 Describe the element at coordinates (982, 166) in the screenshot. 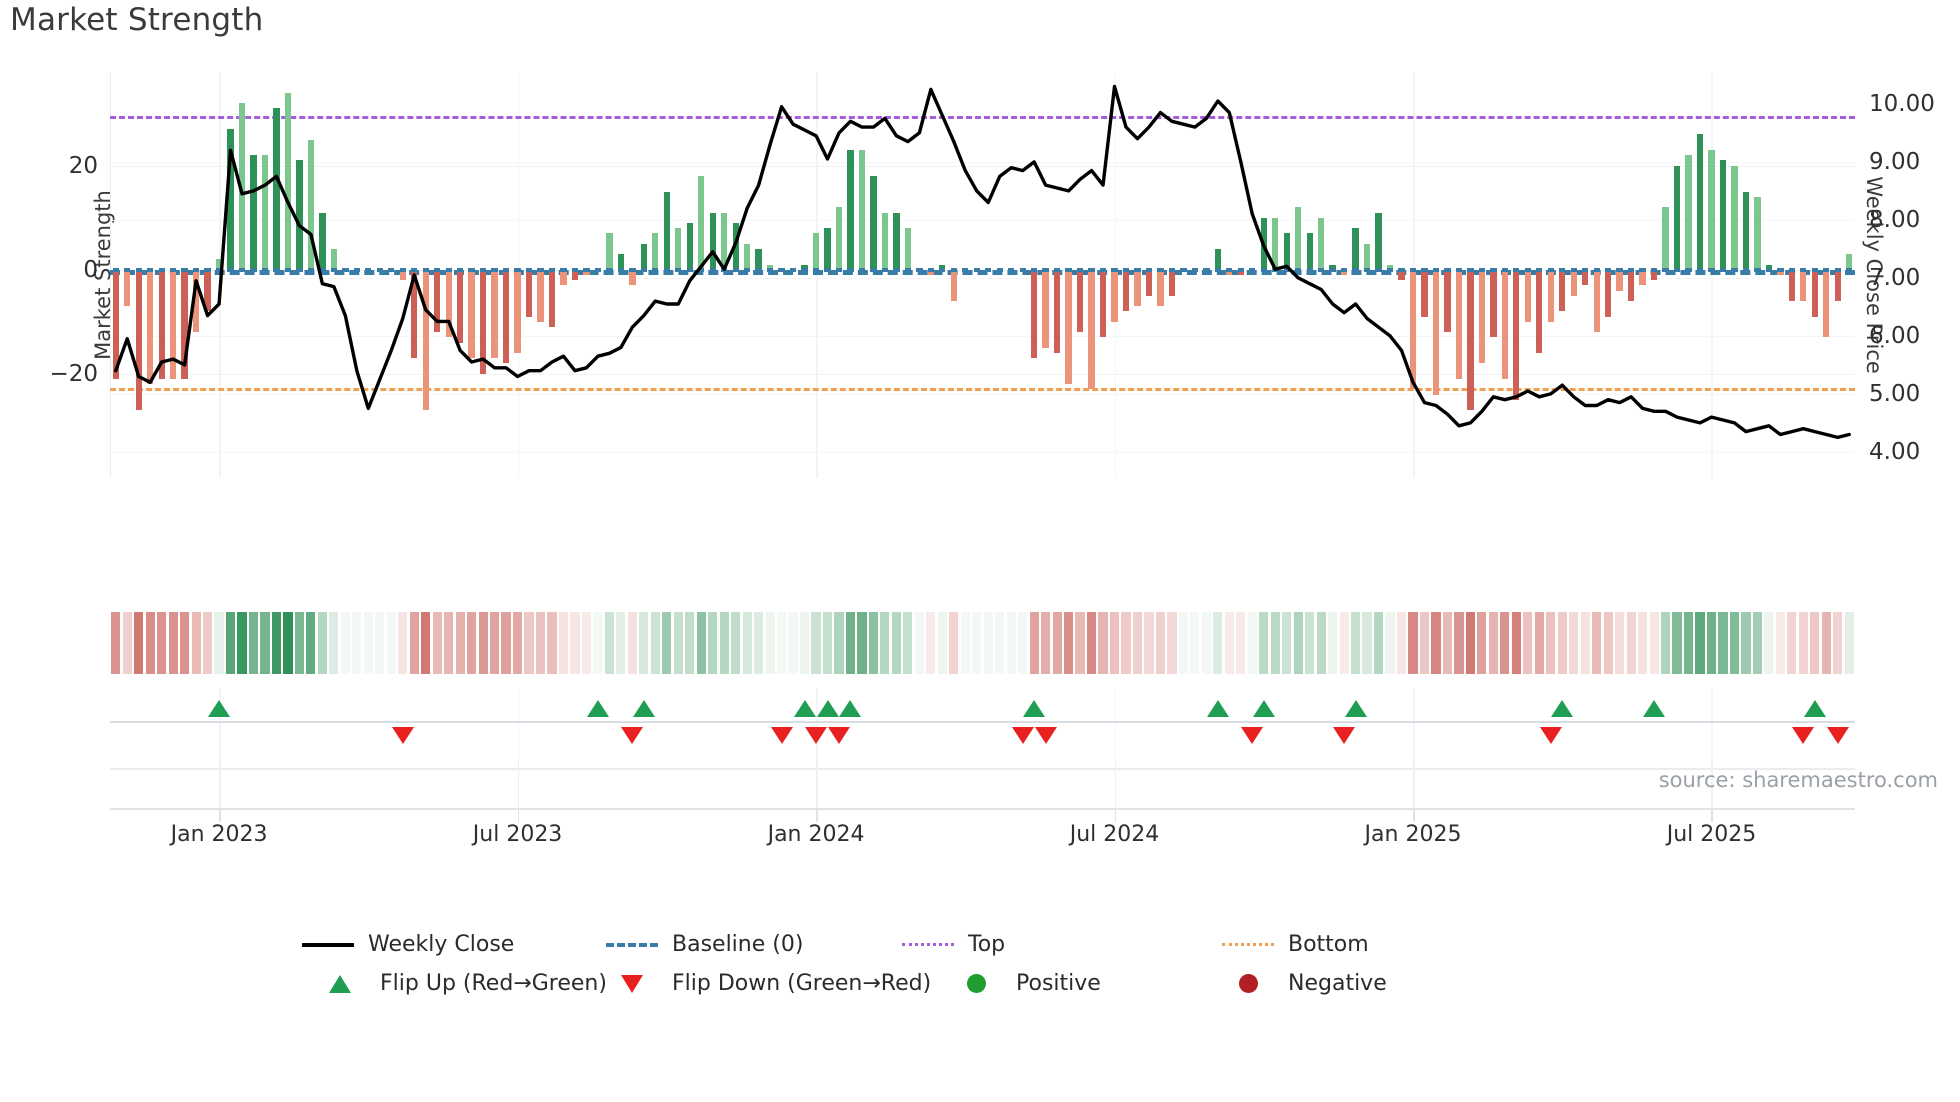

I see `gridline` at that location.